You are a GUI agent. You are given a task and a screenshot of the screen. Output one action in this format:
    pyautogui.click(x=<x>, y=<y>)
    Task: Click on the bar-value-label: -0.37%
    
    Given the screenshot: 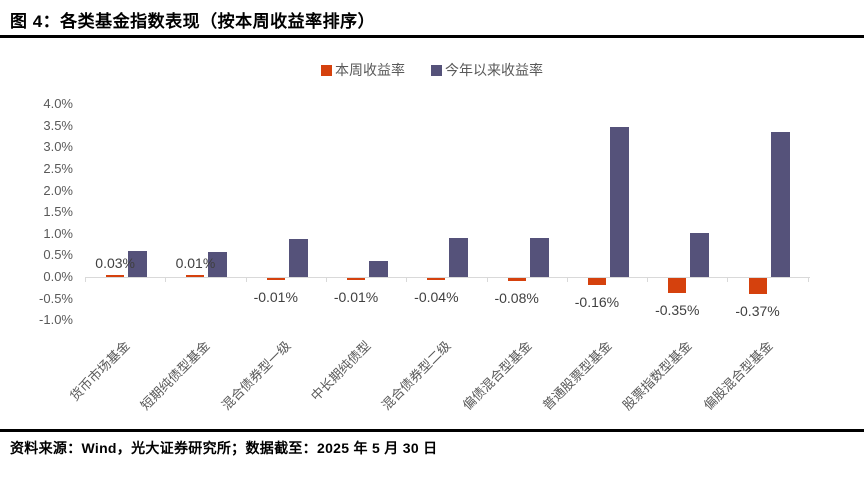 What is the action you would take?
    pyautogui.click(x=757, y=310)
    